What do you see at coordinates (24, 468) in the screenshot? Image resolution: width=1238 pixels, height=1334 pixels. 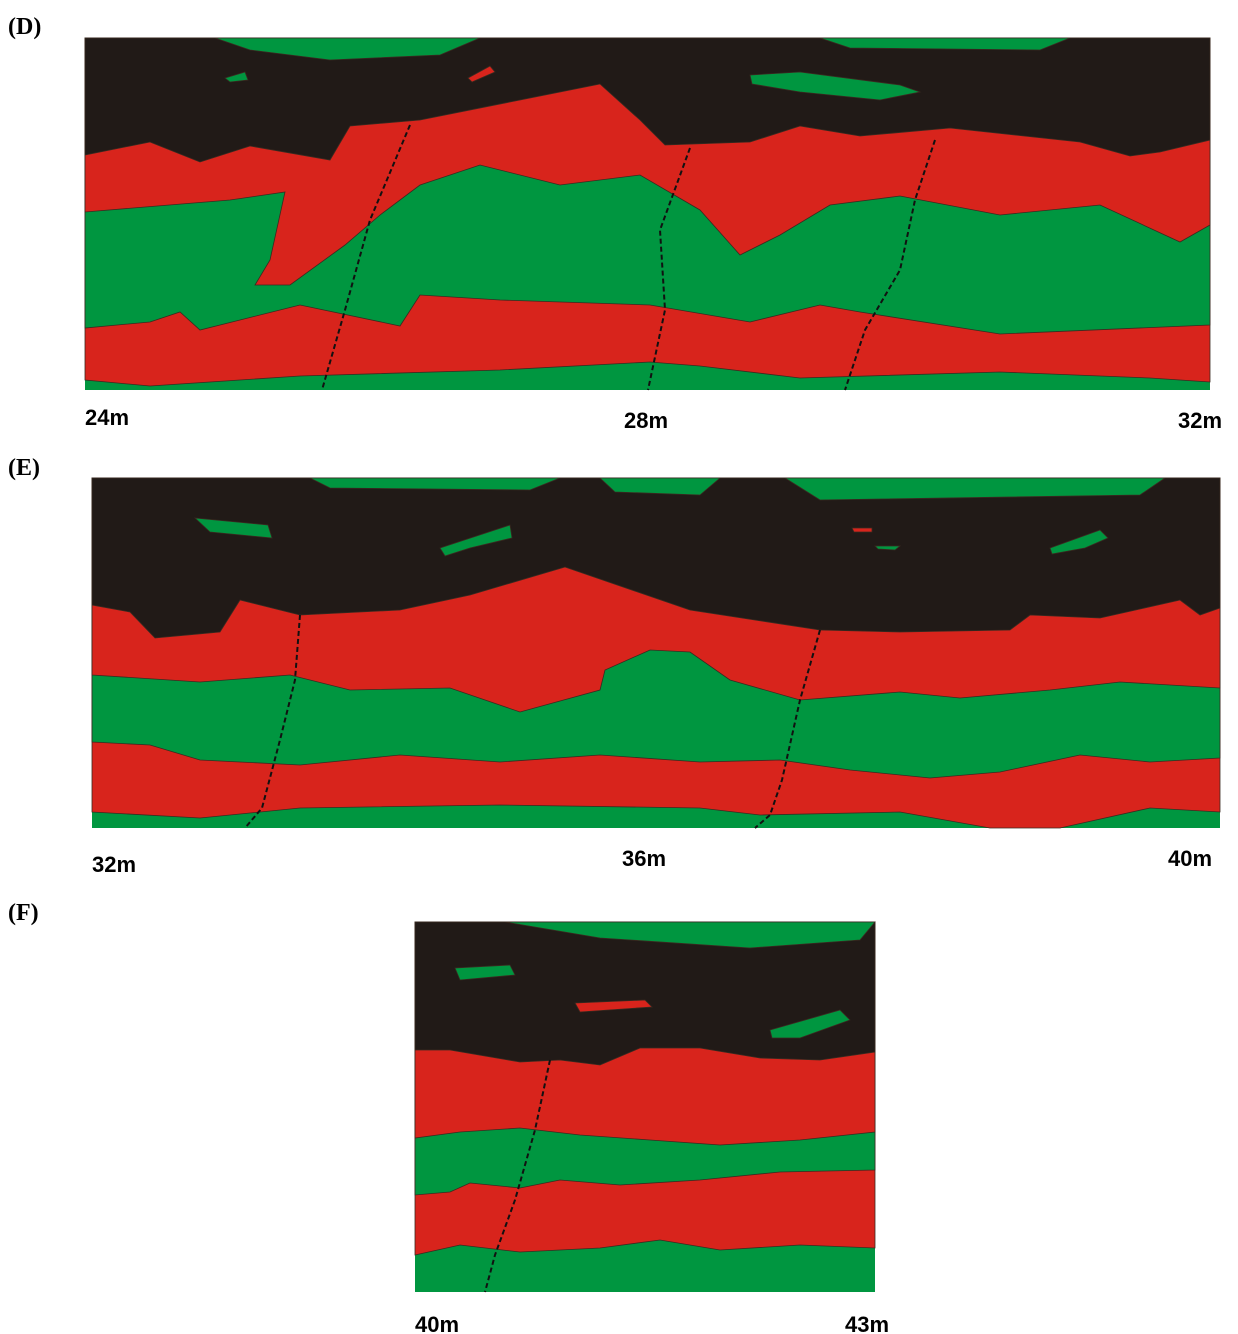 I see `panel-label: (E)` at bounding box center [24, 468].